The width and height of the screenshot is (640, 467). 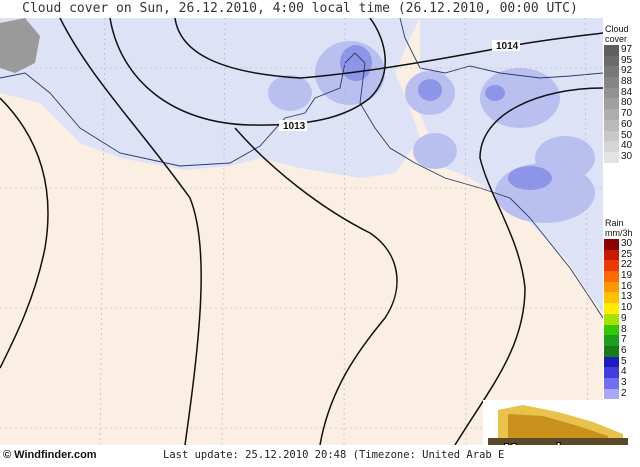 I want to click on cloud-legend-value: 84, so click(x=627, y=92).